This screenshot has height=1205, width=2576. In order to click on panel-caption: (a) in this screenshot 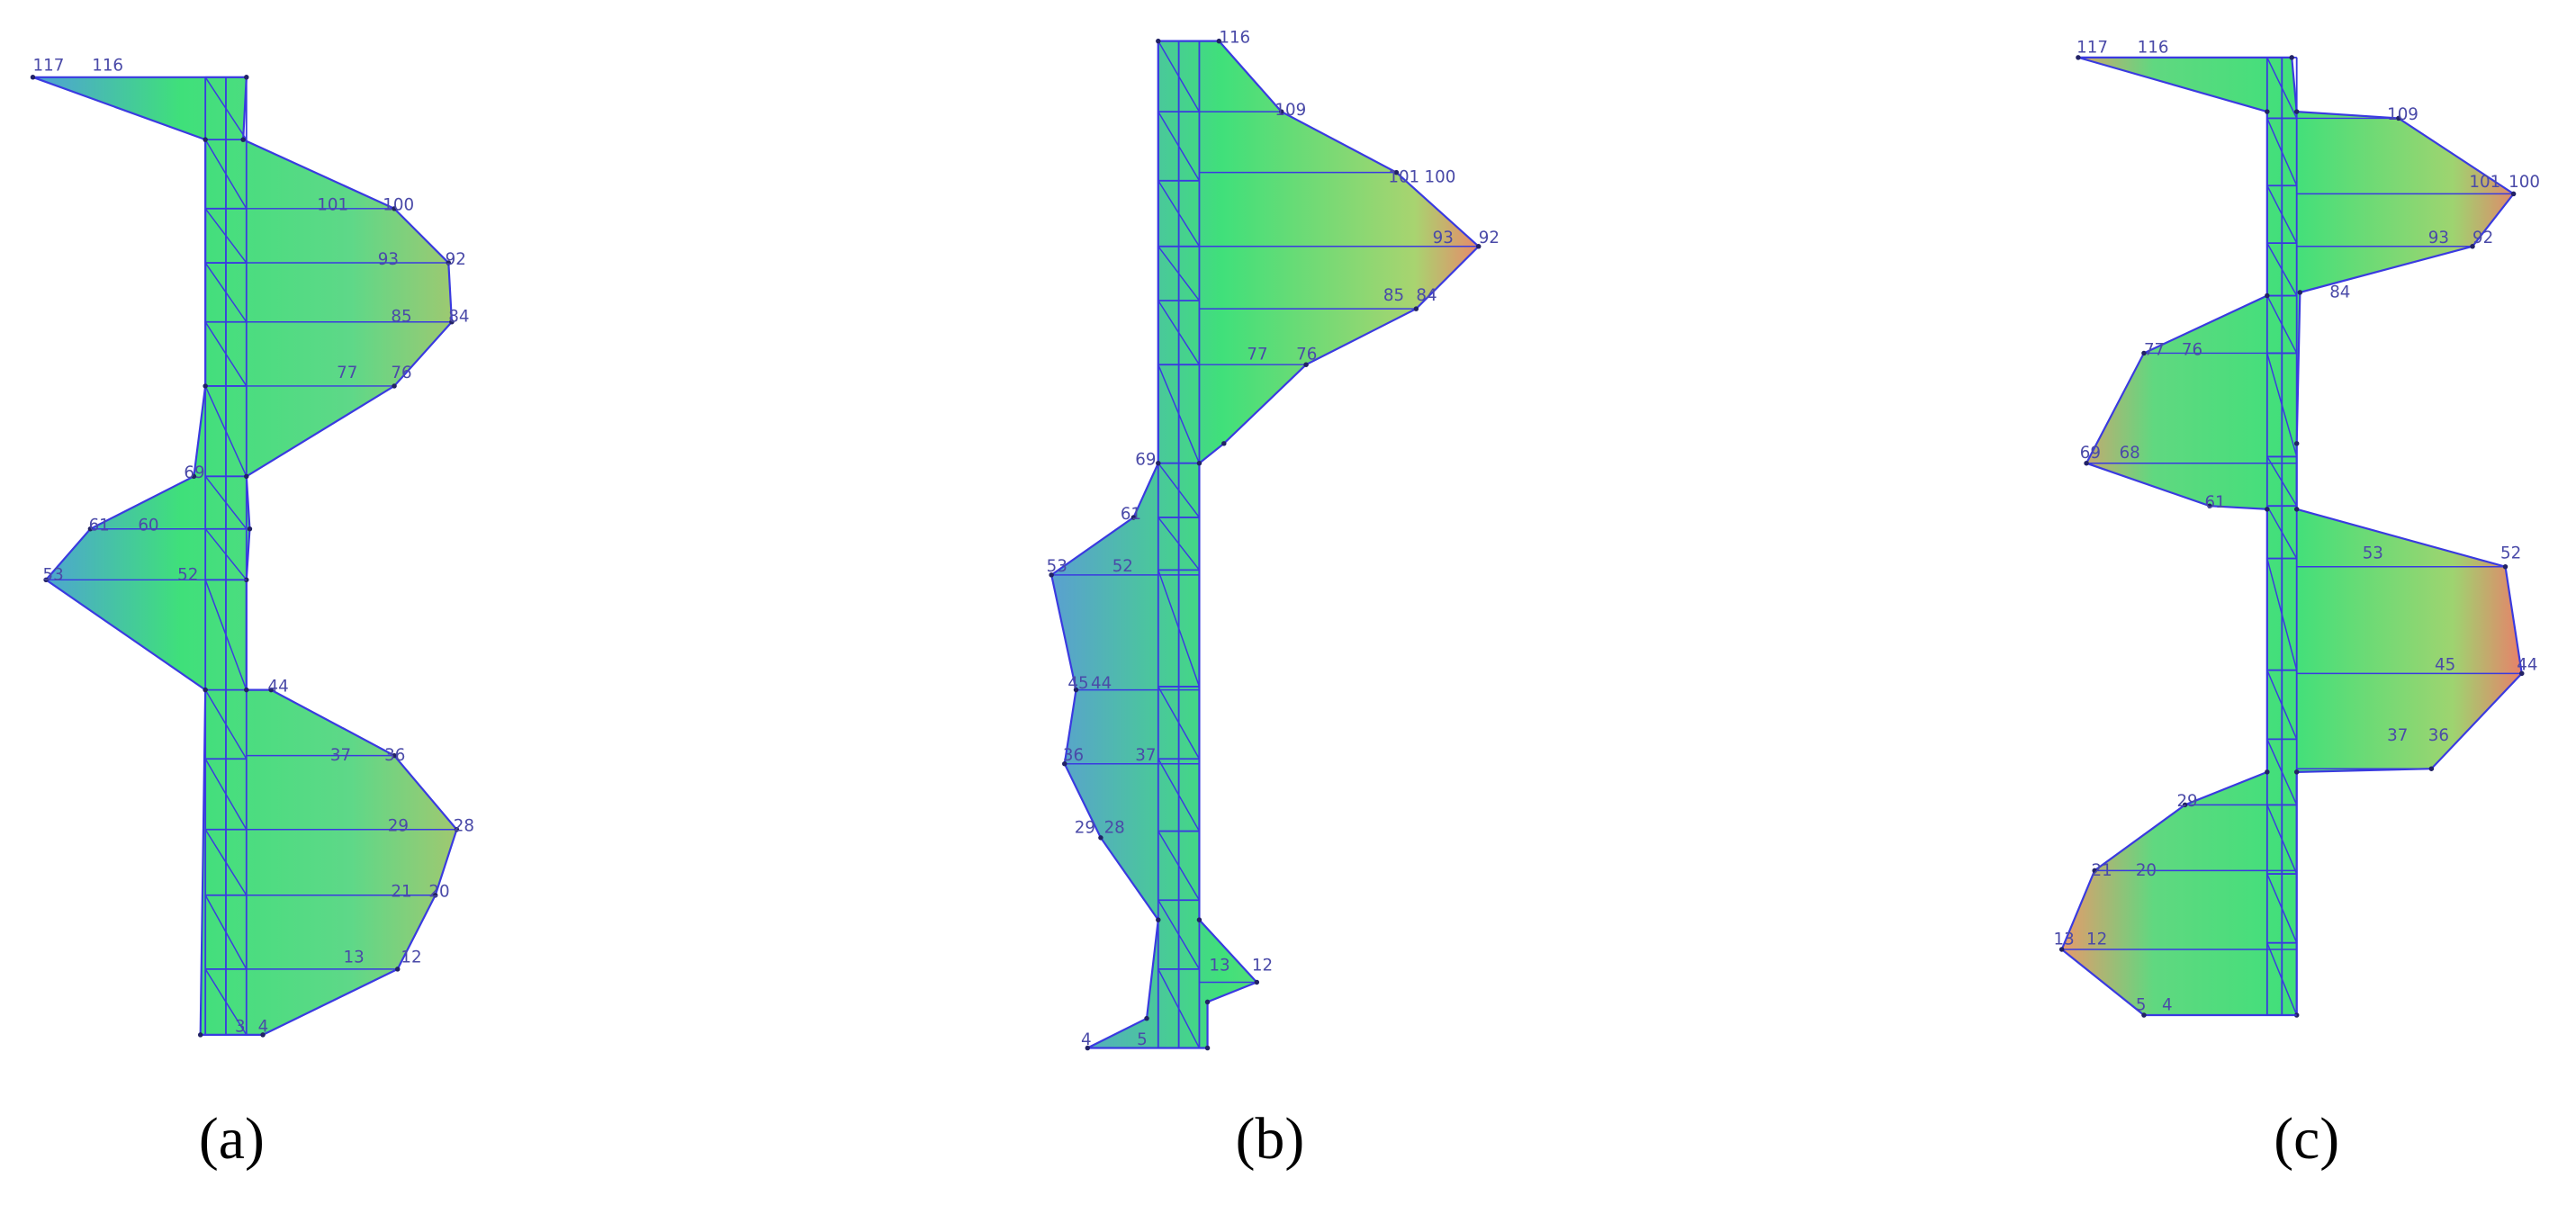, I will do `click(232, 1139)`.